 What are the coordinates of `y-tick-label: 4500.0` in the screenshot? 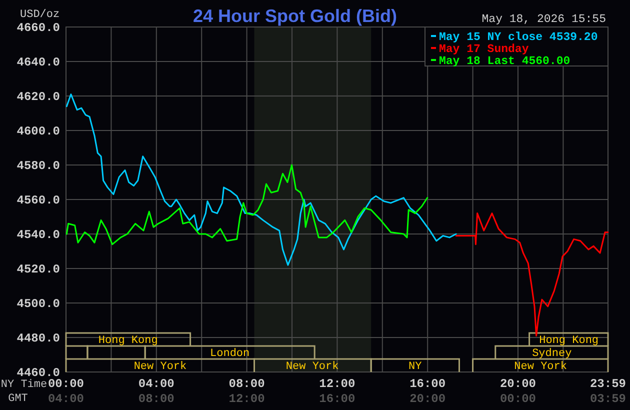 It's located at (38, 304).